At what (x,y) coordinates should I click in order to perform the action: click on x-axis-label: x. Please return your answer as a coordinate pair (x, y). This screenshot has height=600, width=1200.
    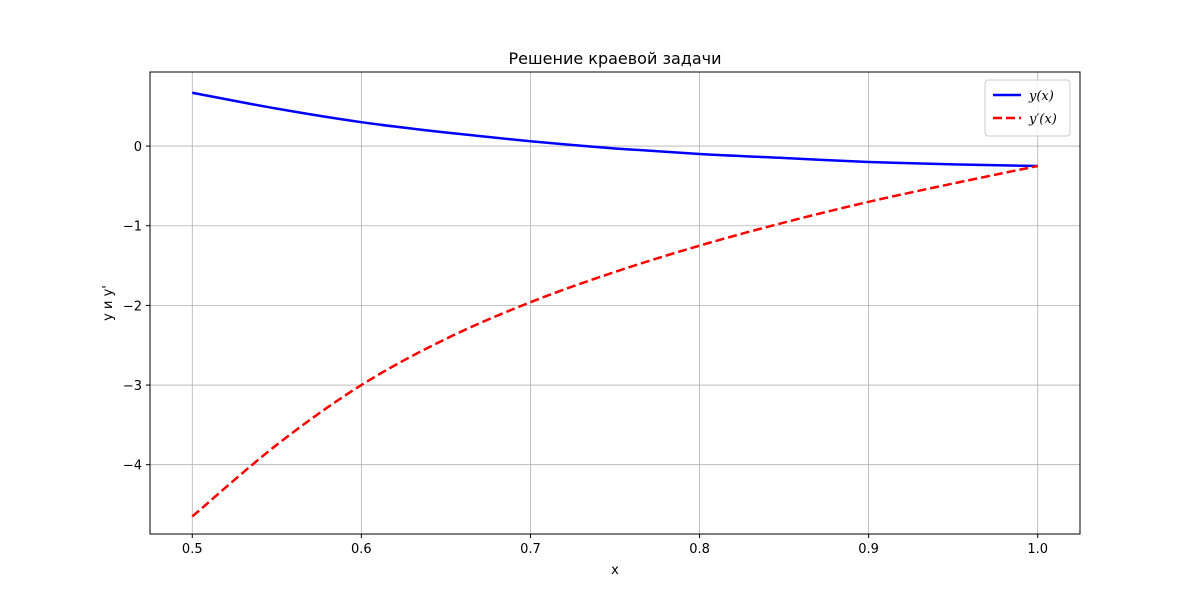
    Looking at the image, I should click on (615, 570).